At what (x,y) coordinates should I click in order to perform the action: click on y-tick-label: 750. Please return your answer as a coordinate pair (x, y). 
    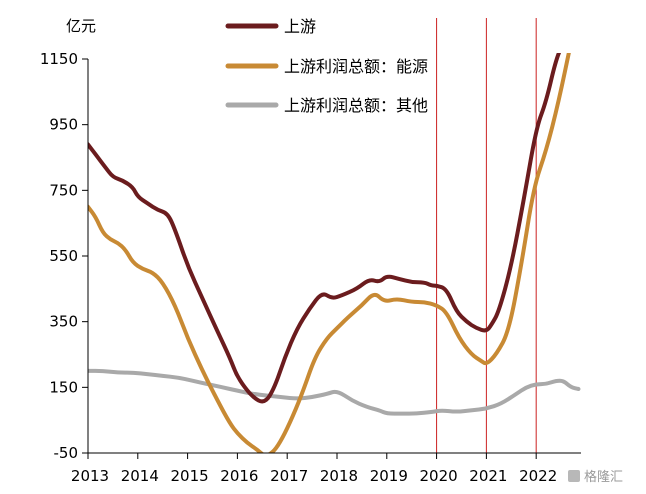
    Looking at the image, I should click on (63, 190).